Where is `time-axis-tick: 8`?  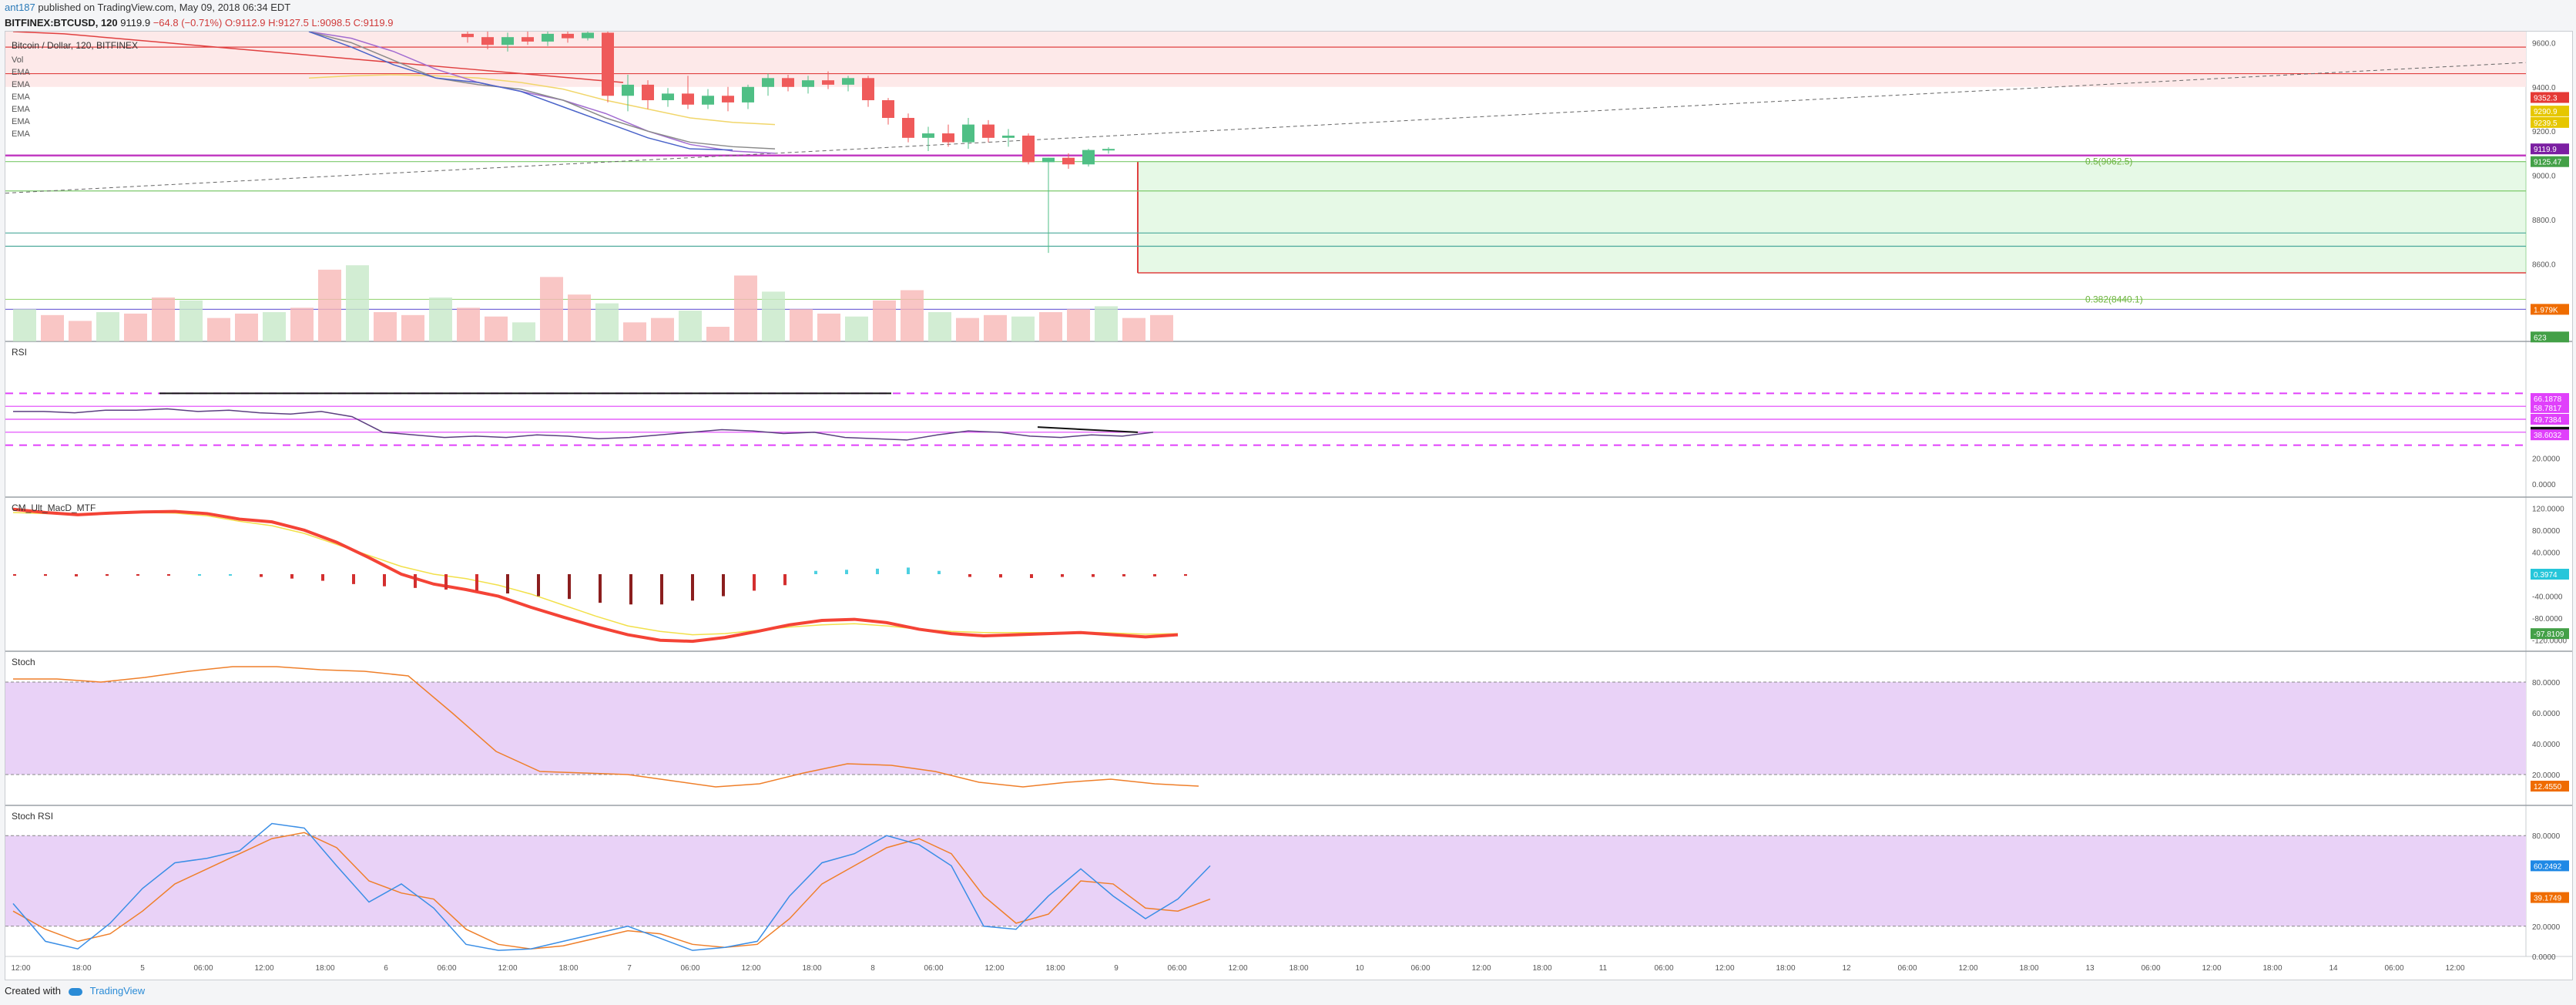 time-axis-tick: 8 is located at coordinates (872, 969).